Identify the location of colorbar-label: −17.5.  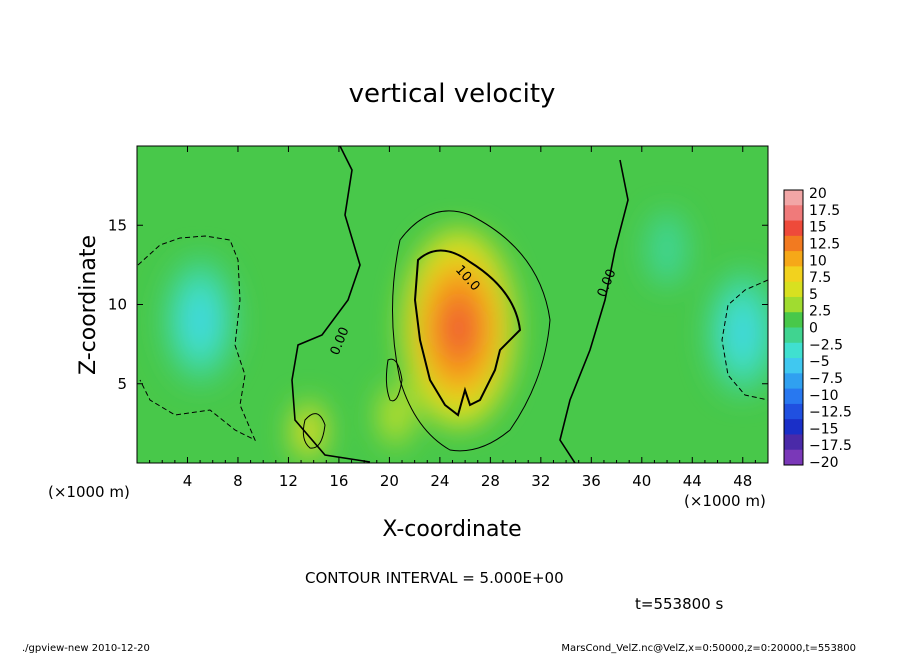
(830, 446).